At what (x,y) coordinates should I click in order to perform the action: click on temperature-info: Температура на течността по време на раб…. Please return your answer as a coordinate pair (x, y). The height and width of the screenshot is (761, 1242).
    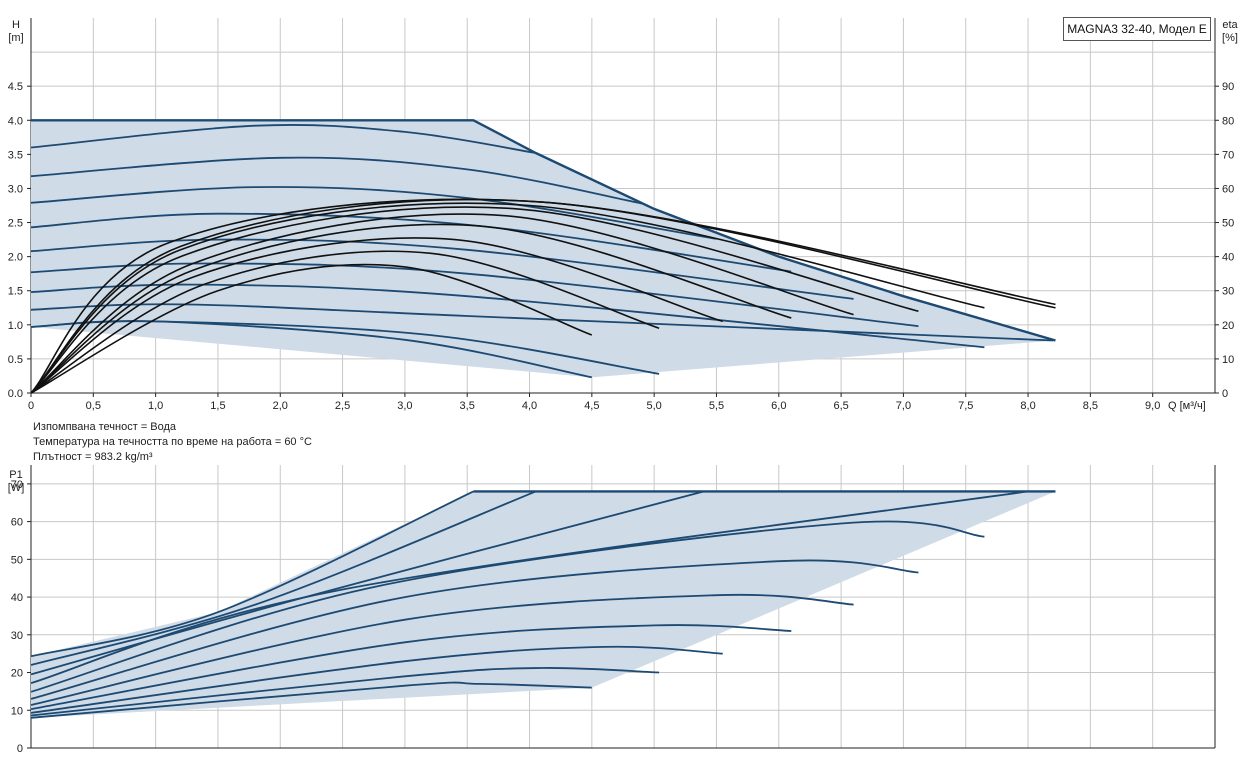
    Looking at the image, I should click on (172, 442).